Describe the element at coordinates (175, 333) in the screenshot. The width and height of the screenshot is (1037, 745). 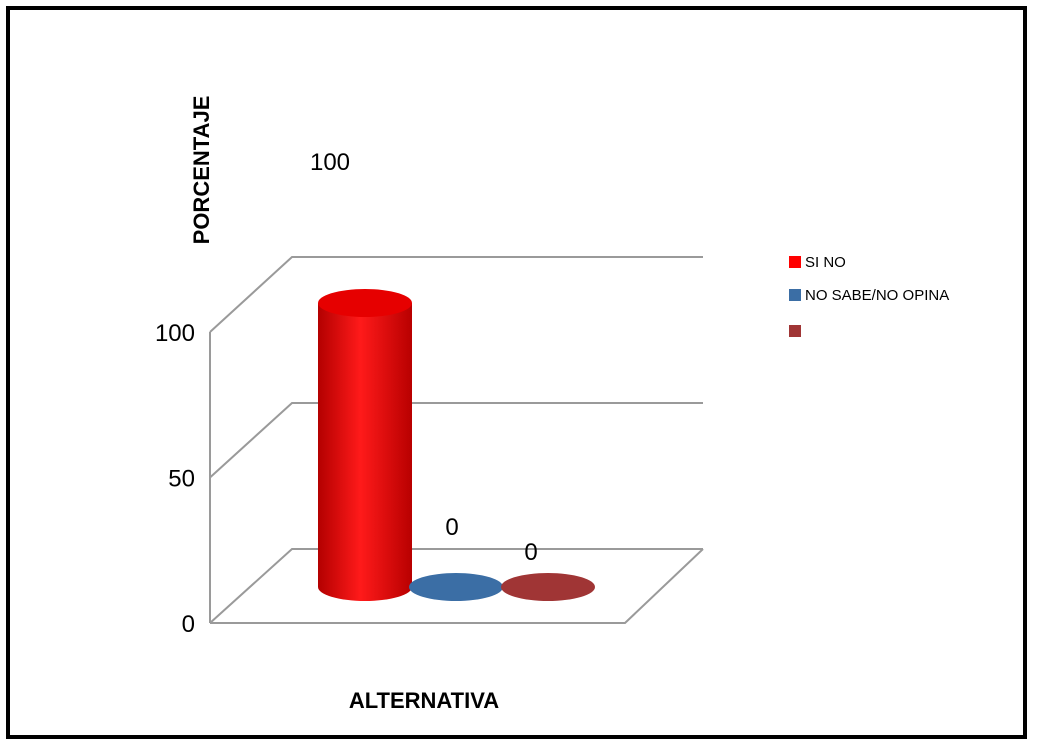
I see `y-tick-label: 100` at that location.